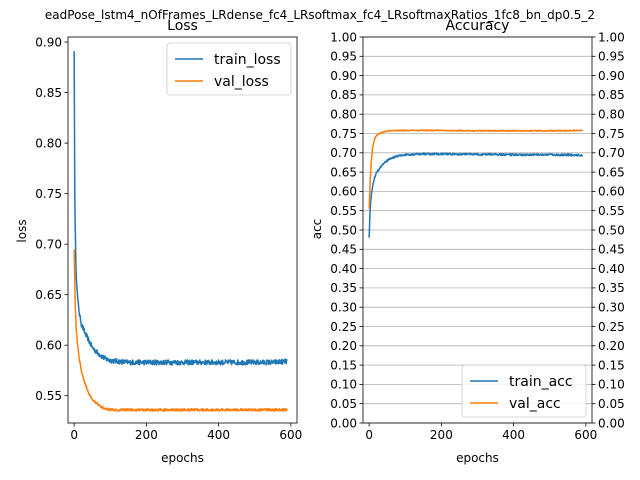 This screenshot has width=640, height=480. I want to click on y-tick-label: 1.00, so click(343, 37).